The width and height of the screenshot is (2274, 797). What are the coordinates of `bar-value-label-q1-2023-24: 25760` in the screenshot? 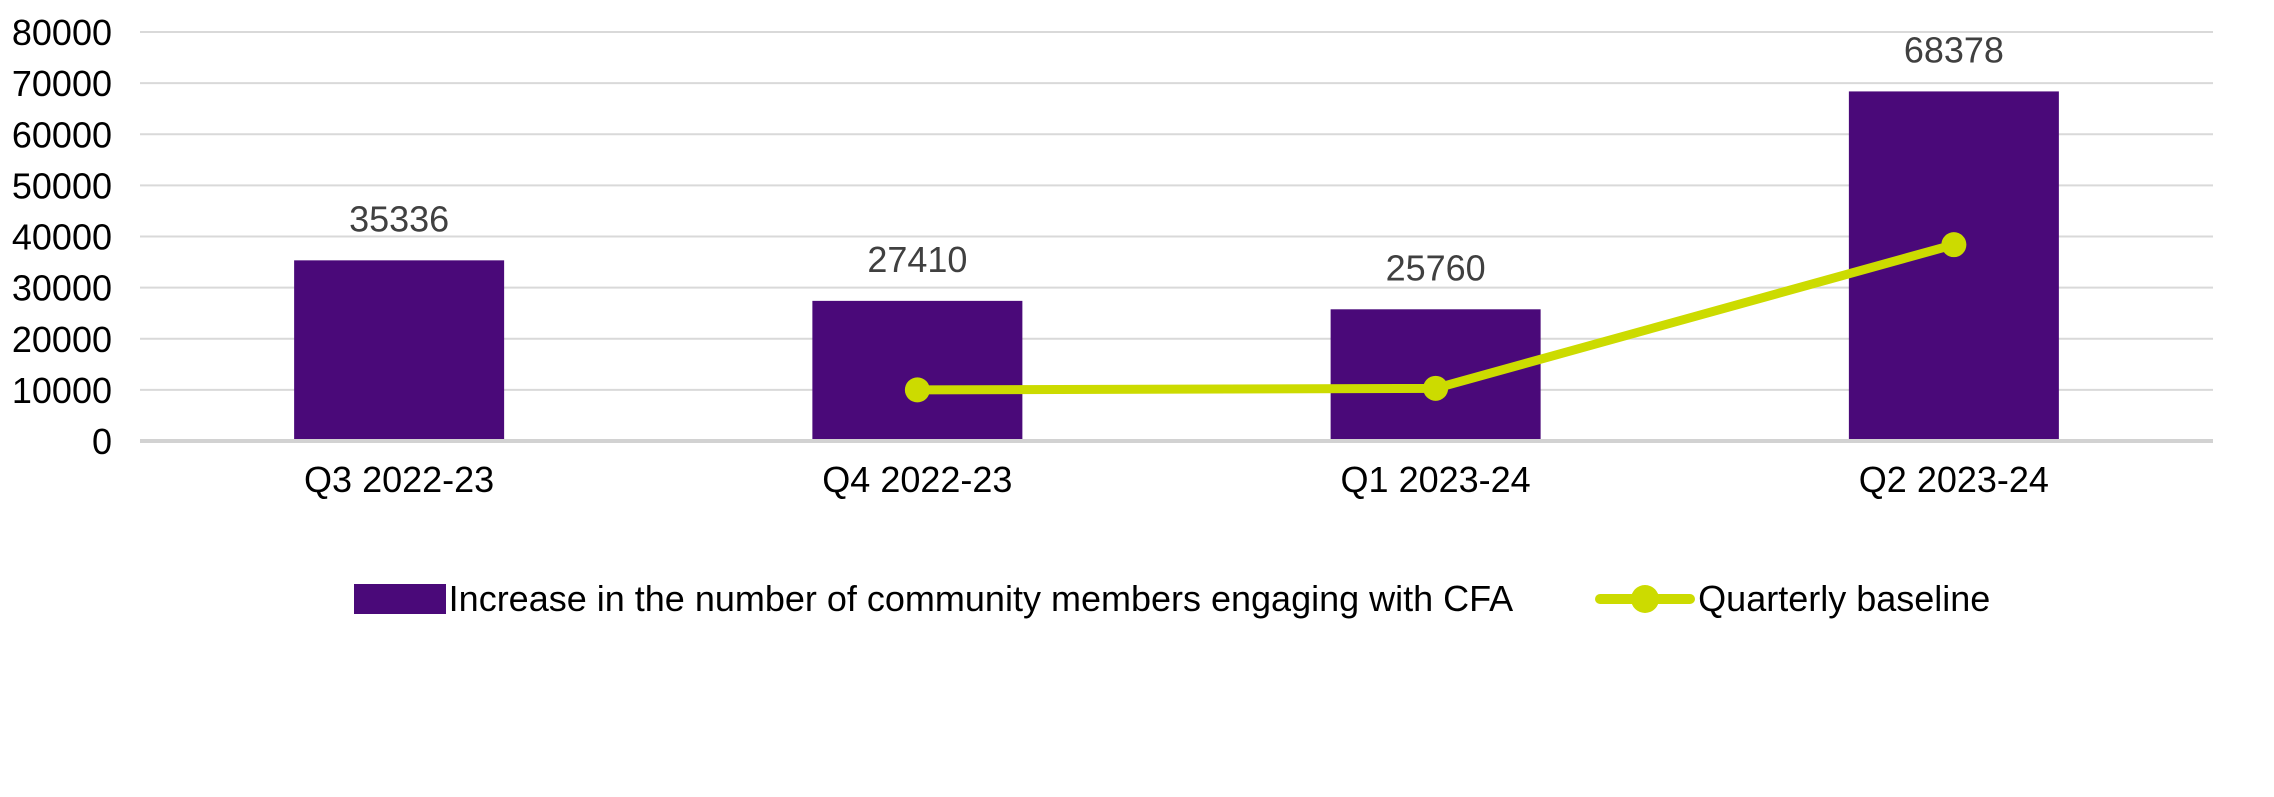 It's located at (1436, 267).